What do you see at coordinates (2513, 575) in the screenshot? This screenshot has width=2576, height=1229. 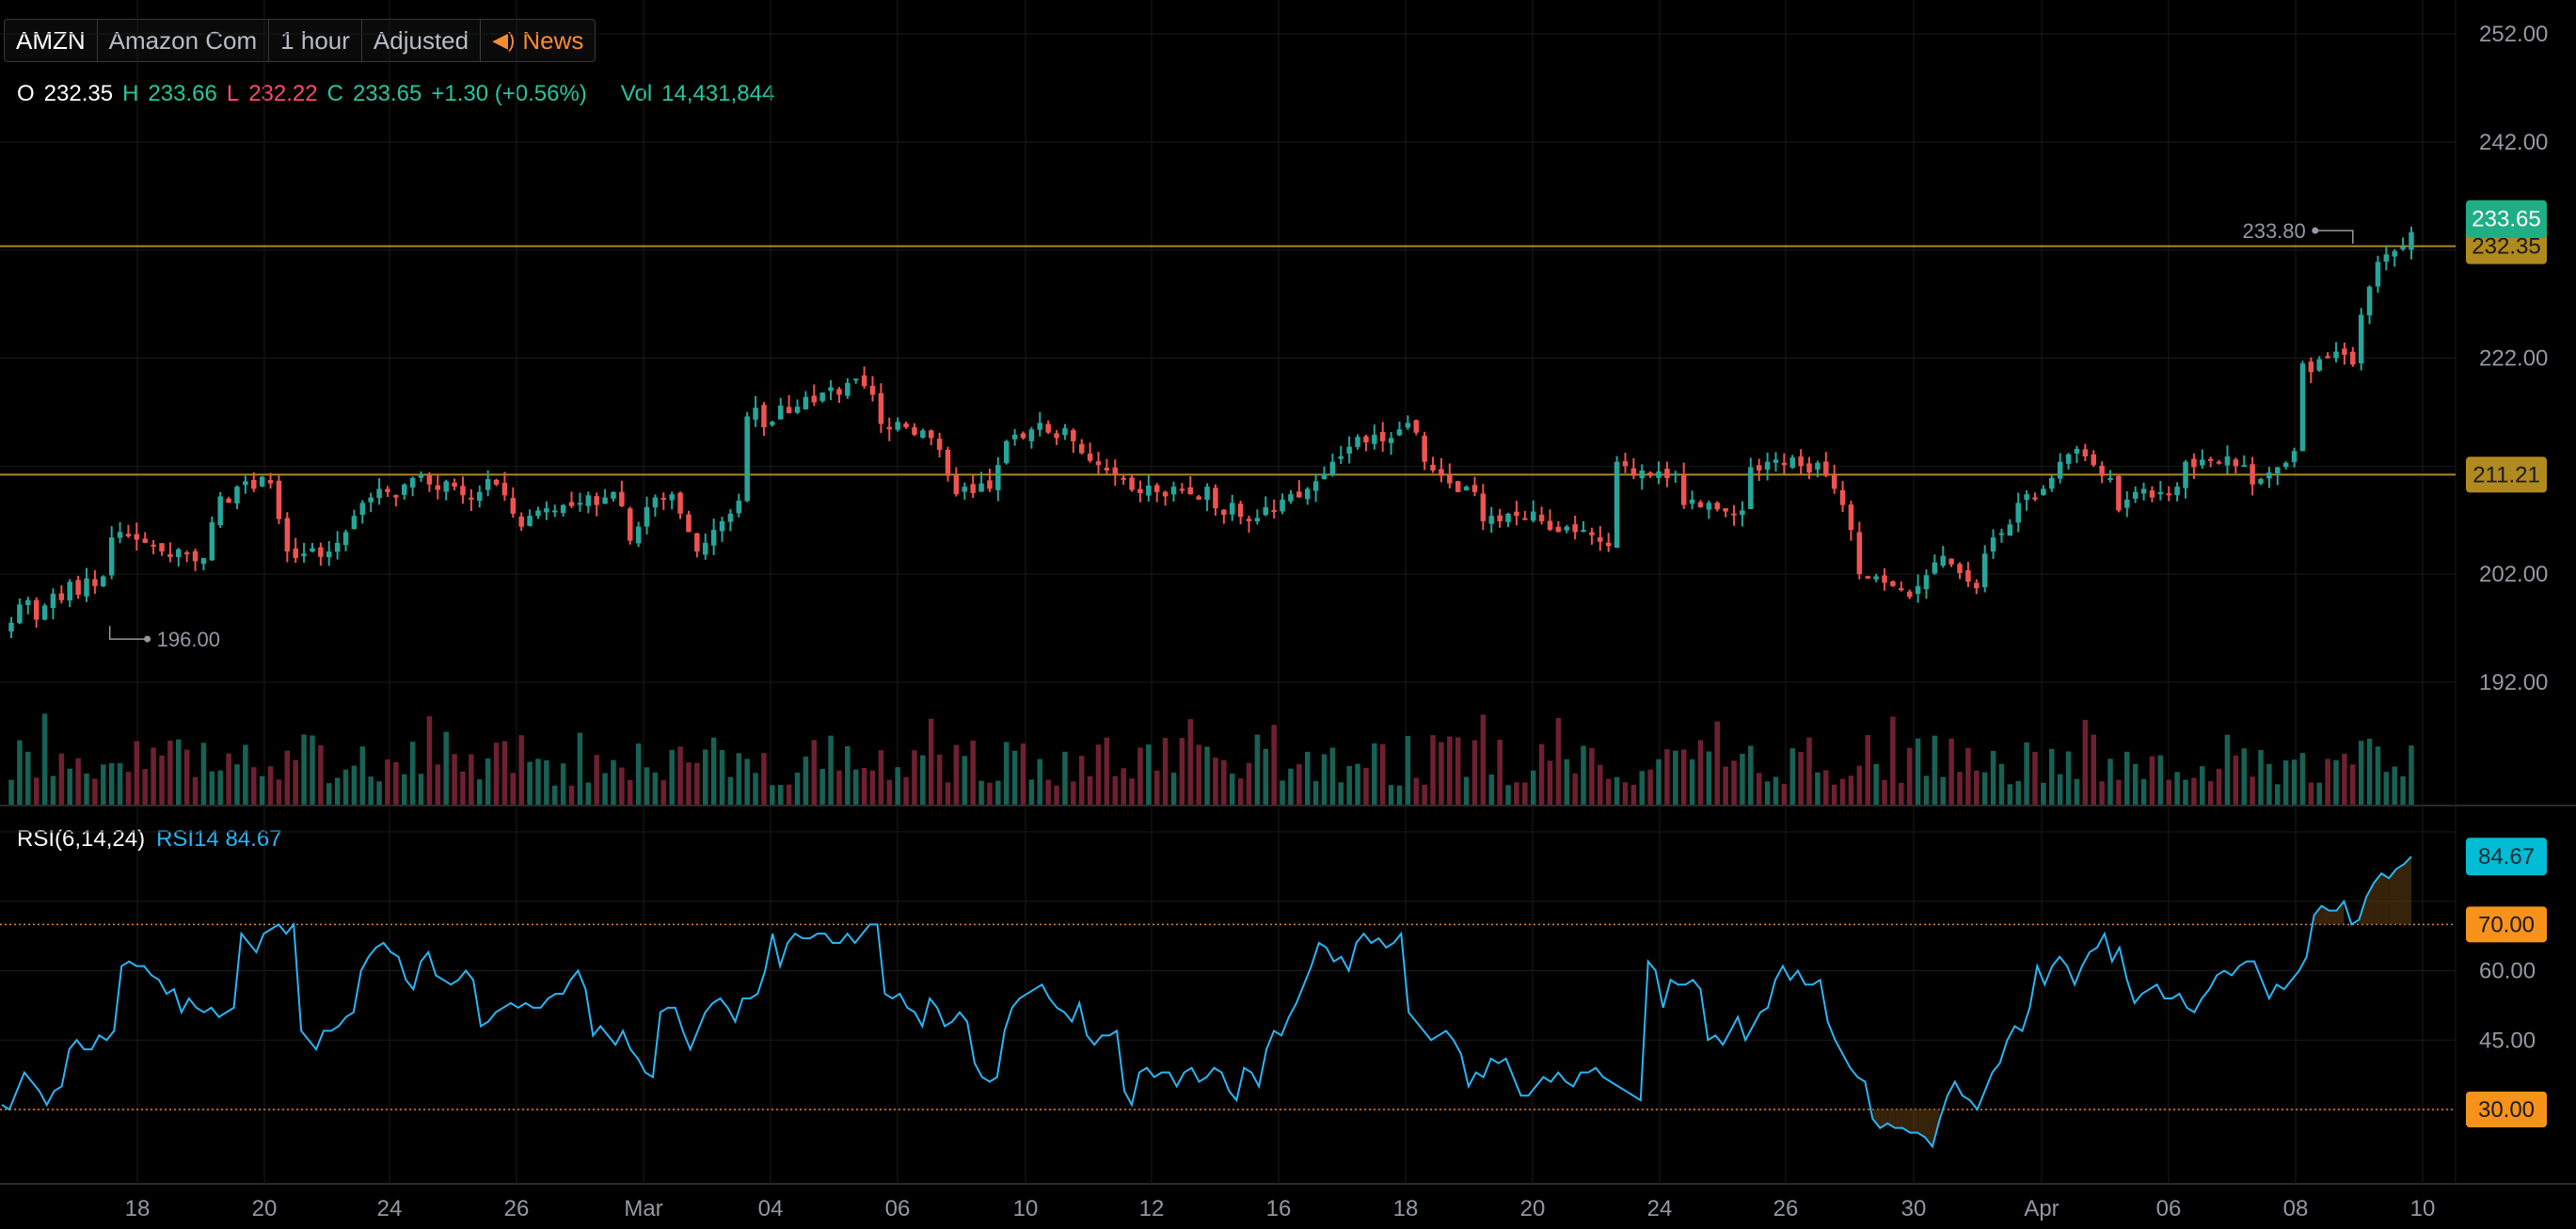 I see `y-tick-label: 202.00` at bounding box center [2513, 575].